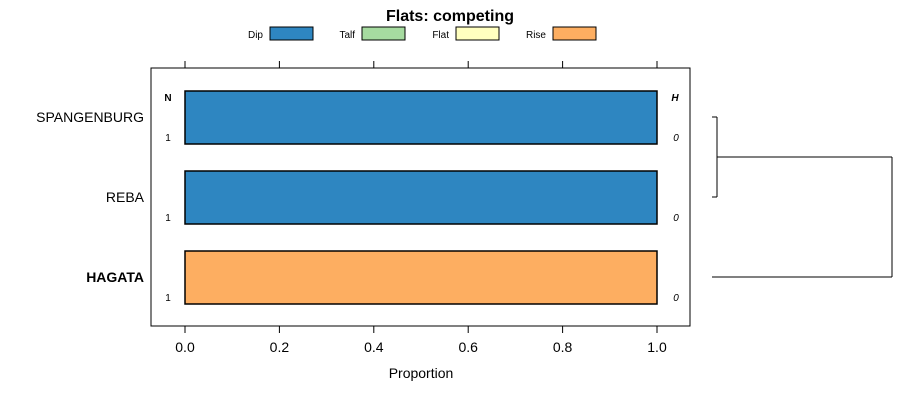  I want to click on x-tick-label: 0.8, so click(563, 347).